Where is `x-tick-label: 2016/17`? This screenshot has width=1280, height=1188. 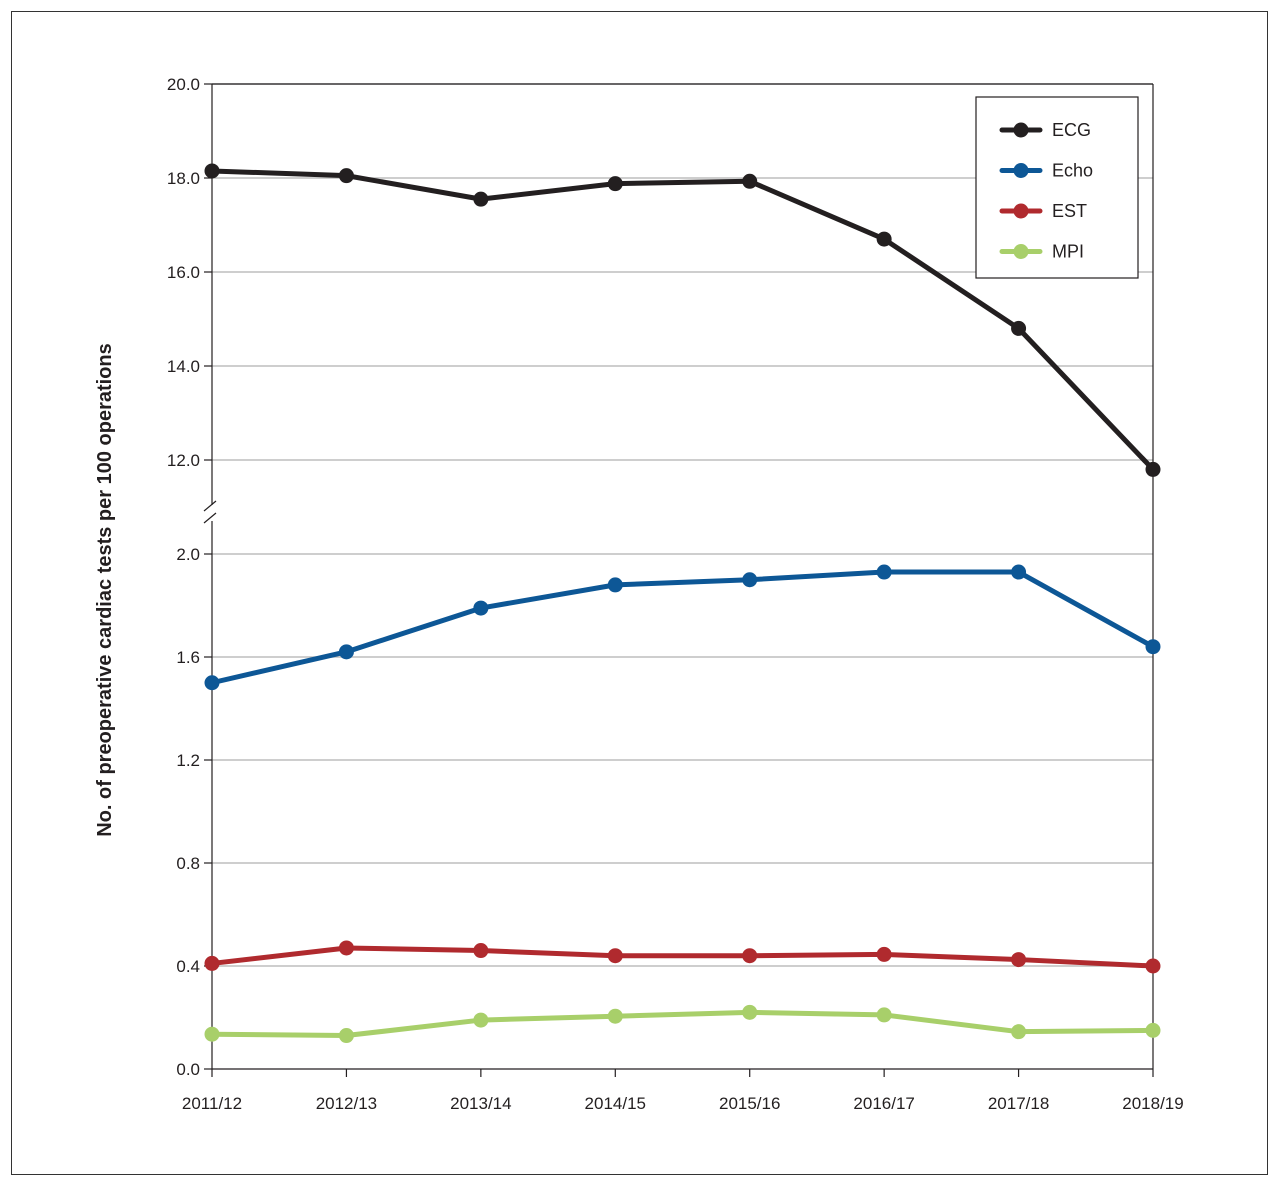 x-tick-label: 2016/17 is located at coordinates (883, 1103).